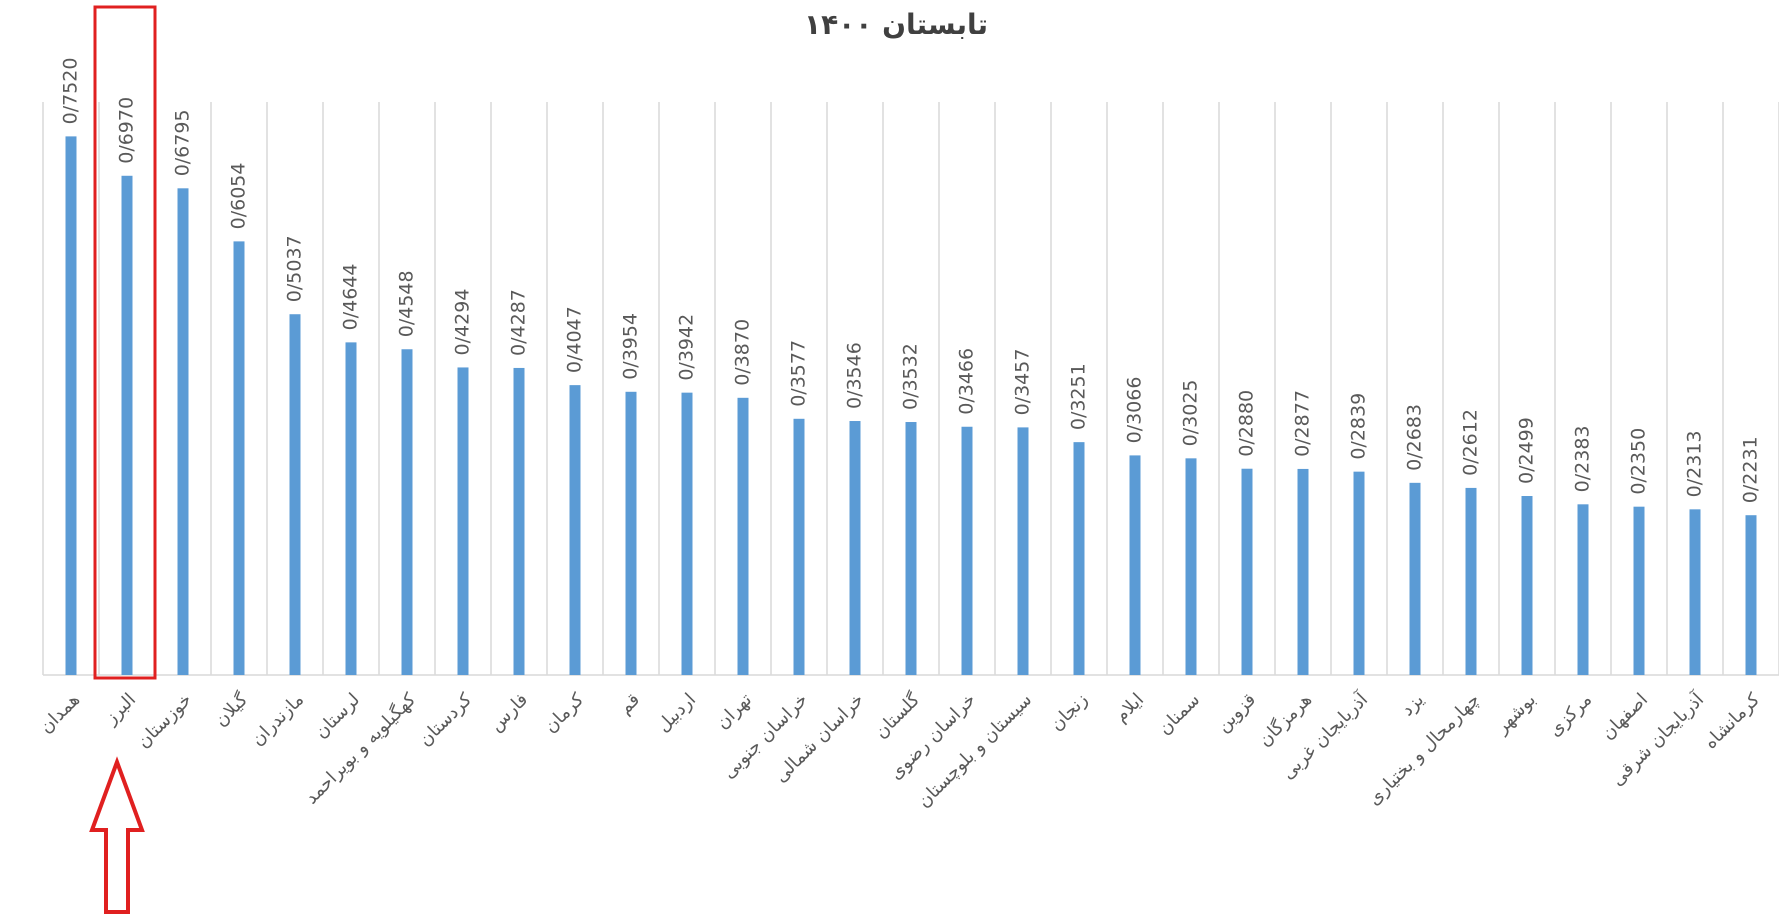 The height and width of the screenshot is (919, 1779). Describe the element at coordinates (117, 835) in the screenshot. I see `highlight-arrow` at that location.